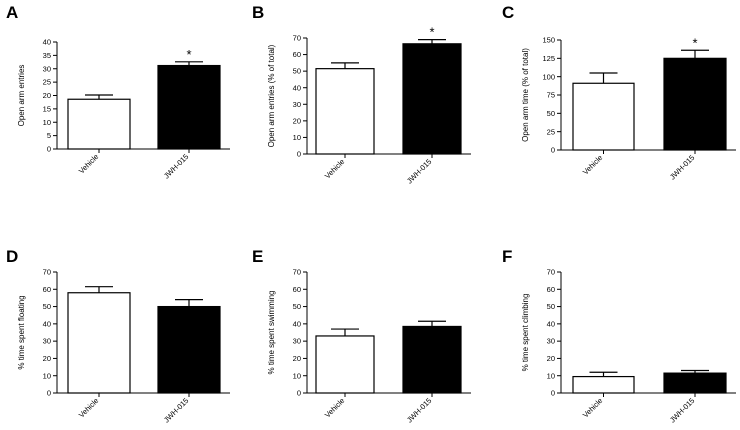  I want to click on category-label-e: JWH-015, so click(419, 410).